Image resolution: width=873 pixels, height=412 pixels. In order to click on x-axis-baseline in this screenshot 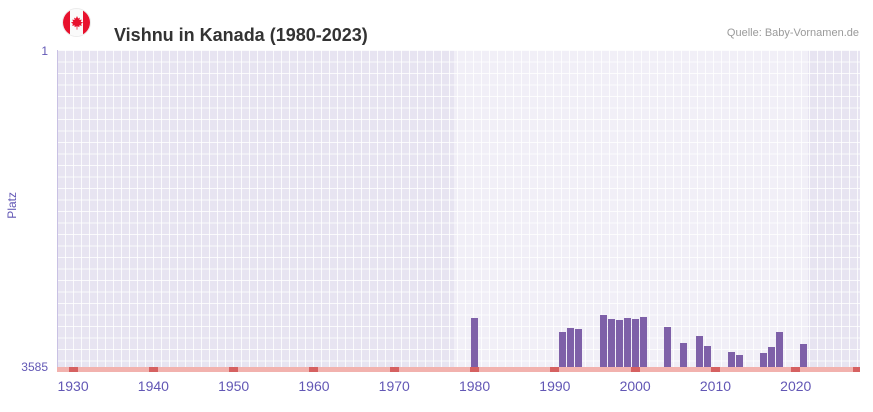, I will do `click(458, 369)`.